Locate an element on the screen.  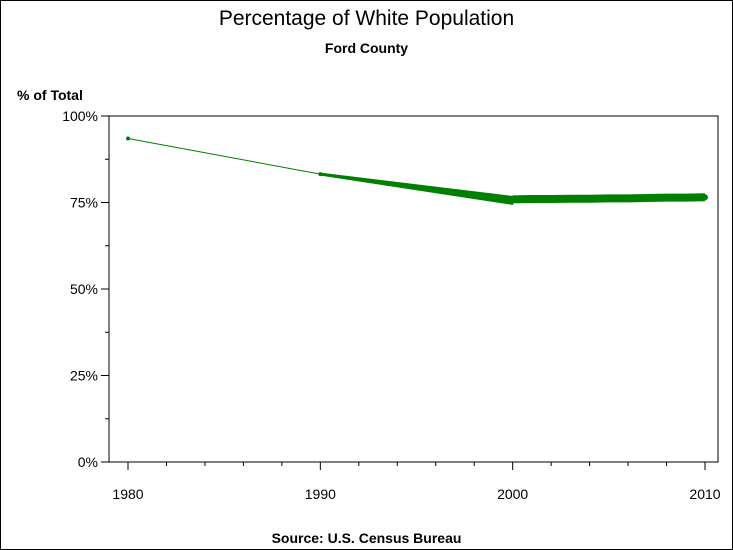
y-axis-label: % of Total is located at coordinates (50, 95).